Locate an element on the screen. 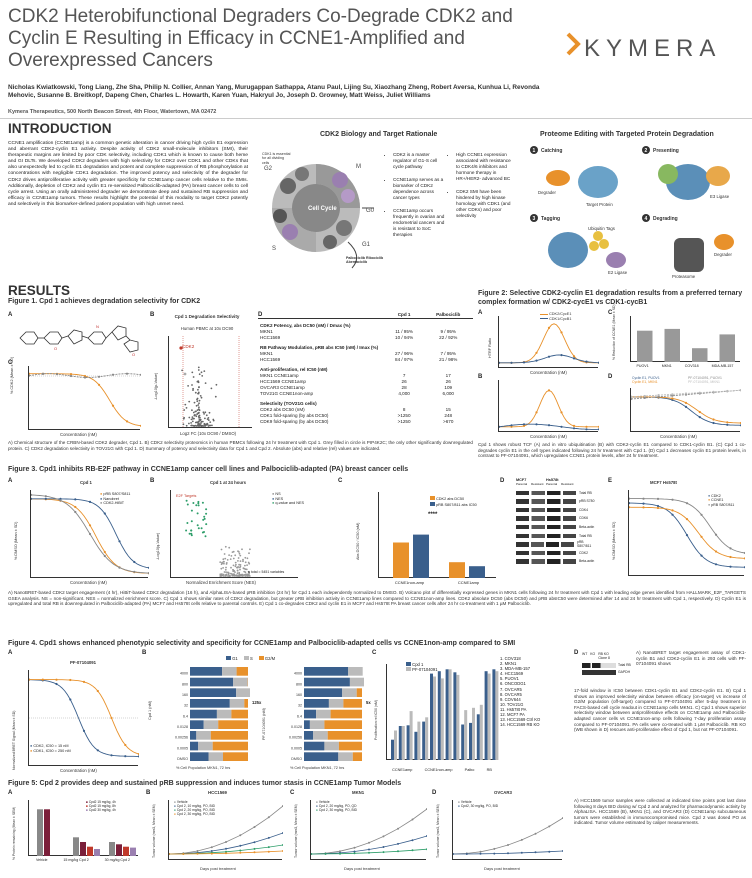 This screenshot has width=752, height=878. cat-label: COV318 is located at coordinates (691, 366).